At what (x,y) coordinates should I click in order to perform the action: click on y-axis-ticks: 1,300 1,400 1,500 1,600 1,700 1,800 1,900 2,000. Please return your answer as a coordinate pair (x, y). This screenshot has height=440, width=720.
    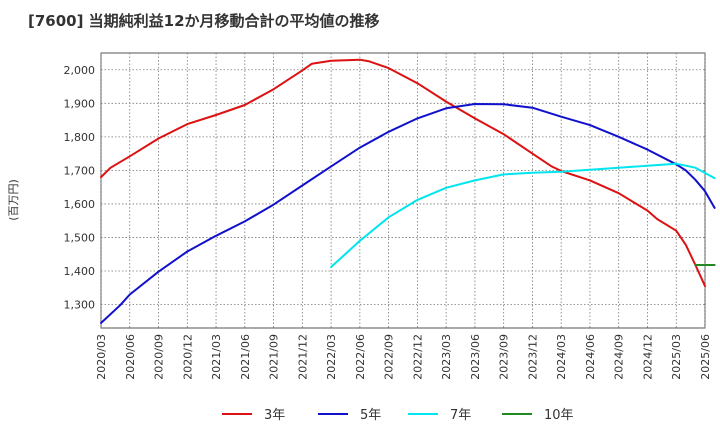
    Looking at the image, I should click on (80, 188).